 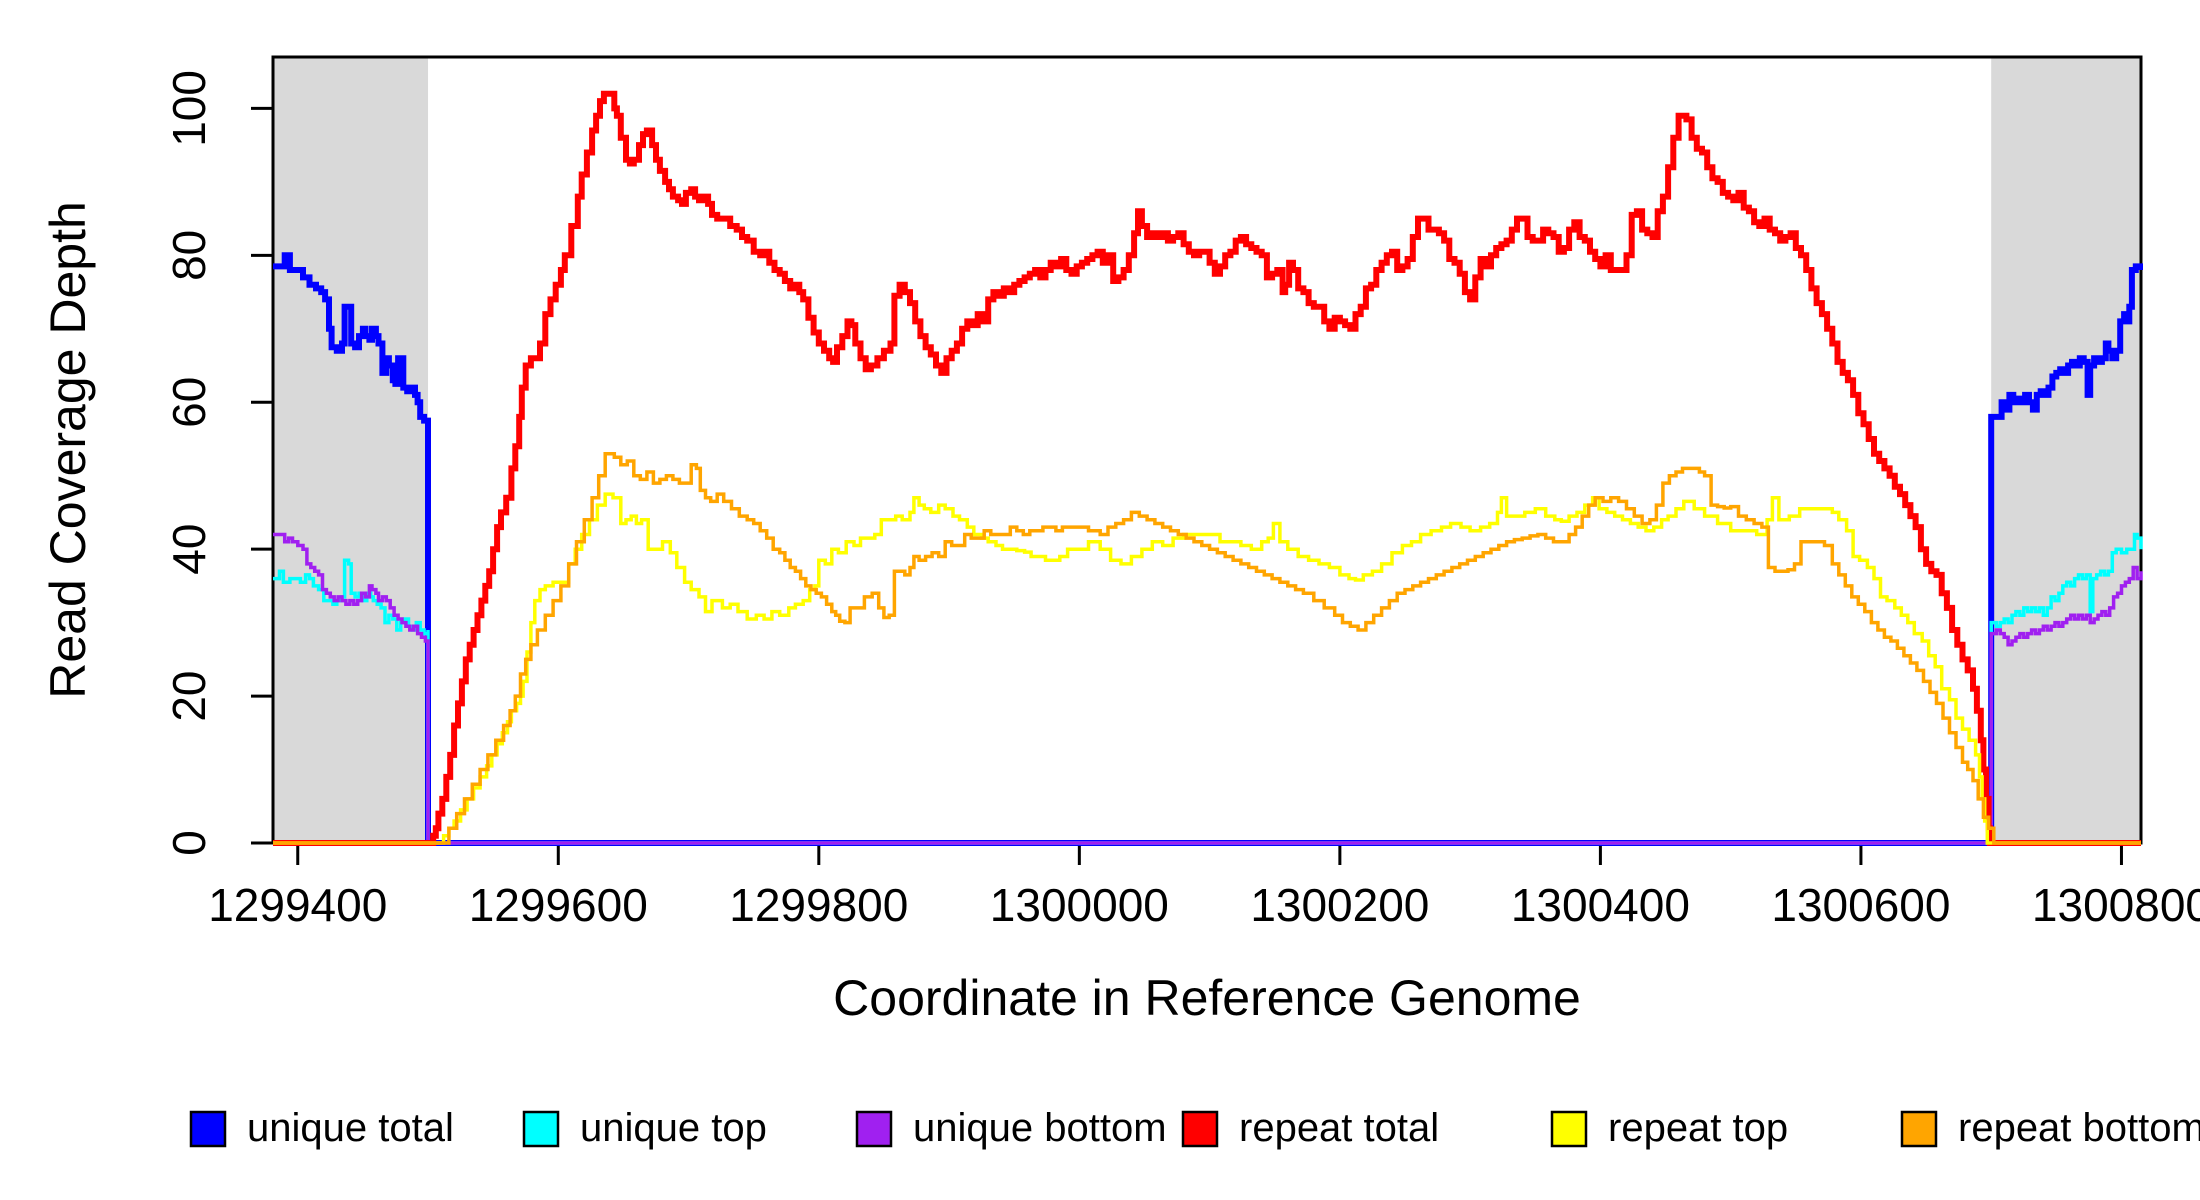 I want to click on y-tick-label: 20, so click(x=189, y=695).